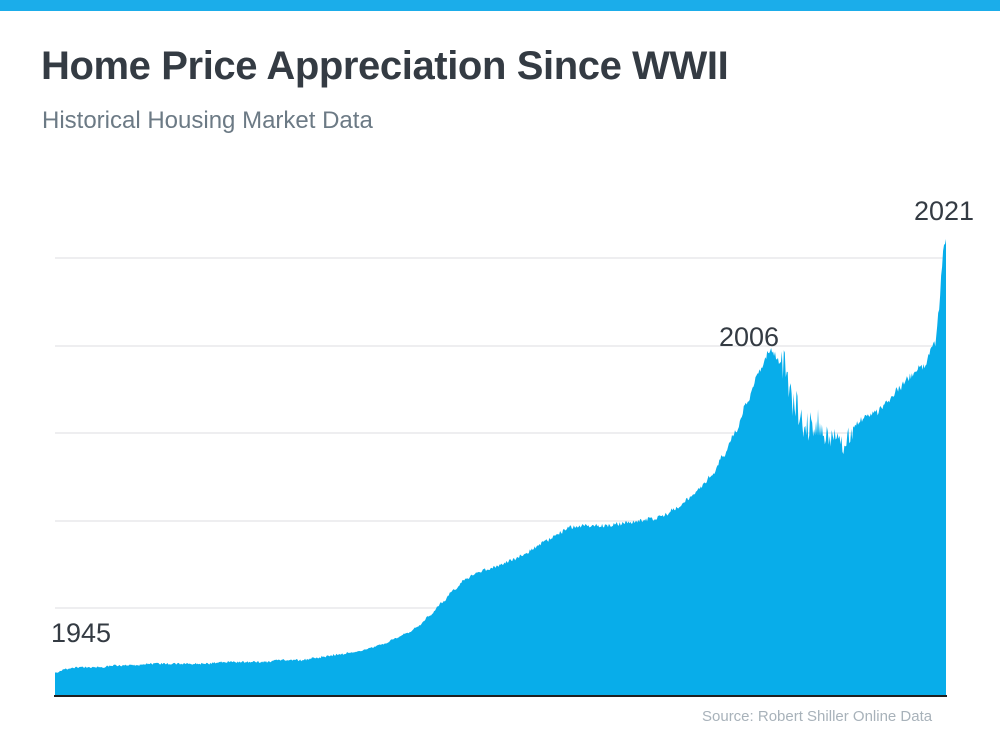 This screenshot has width=1000, height=750. I want to click on annotation-peak-year: 2006, so click(749, 337).